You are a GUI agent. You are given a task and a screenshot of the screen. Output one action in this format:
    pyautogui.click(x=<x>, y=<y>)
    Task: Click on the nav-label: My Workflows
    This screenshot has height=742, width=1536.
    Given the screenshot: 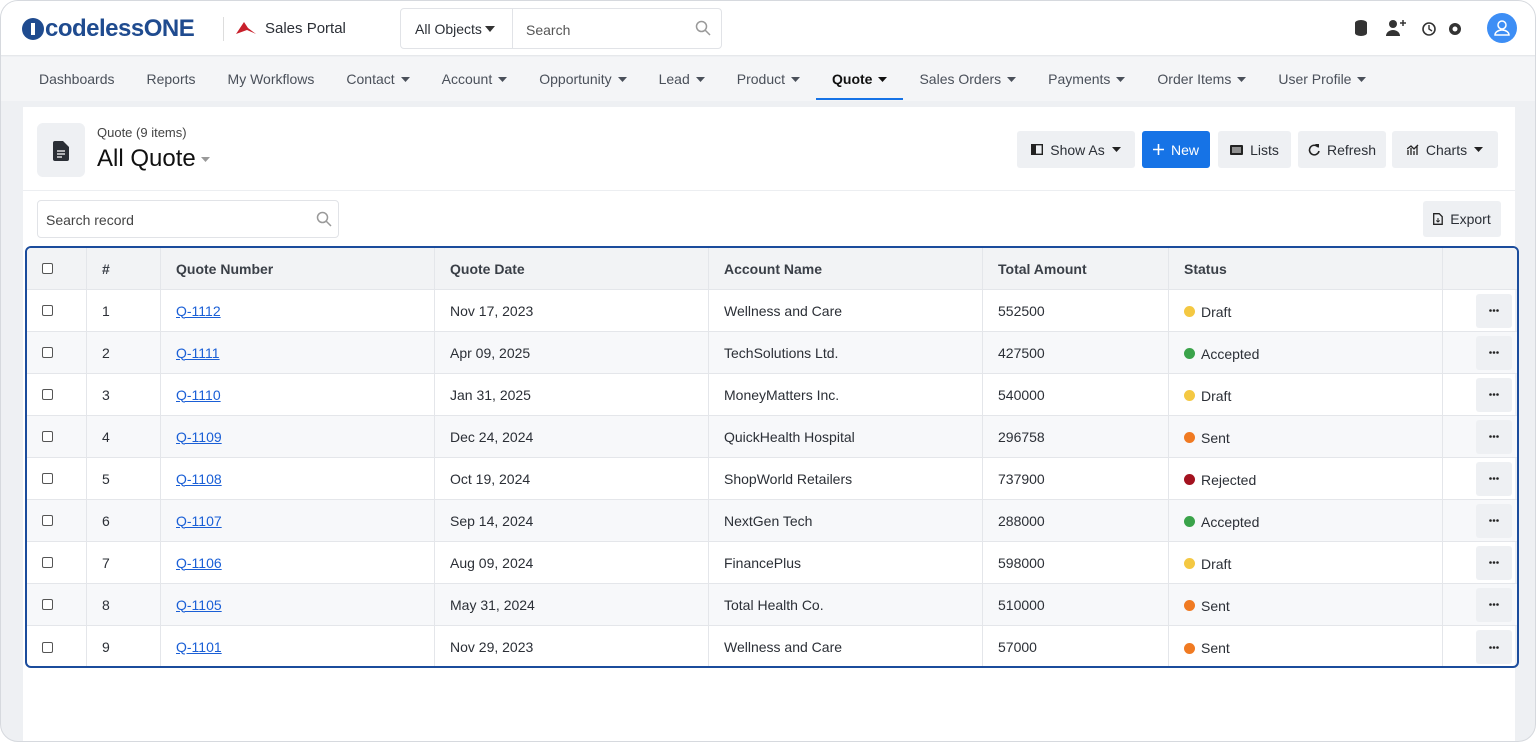 What is the action you would take?
    pyautogui.click(x=271, y=79)
    